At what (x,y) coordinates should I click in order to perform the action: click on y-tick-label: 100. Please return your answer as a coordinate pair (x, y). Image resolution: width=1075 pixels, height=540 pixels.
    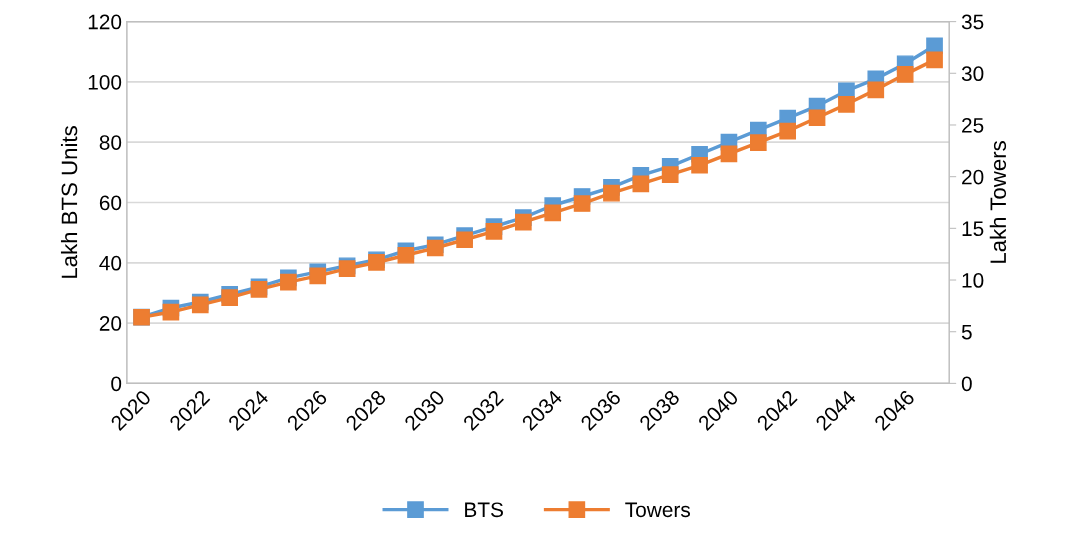
    Looking at the image, I should click on (105, 82).